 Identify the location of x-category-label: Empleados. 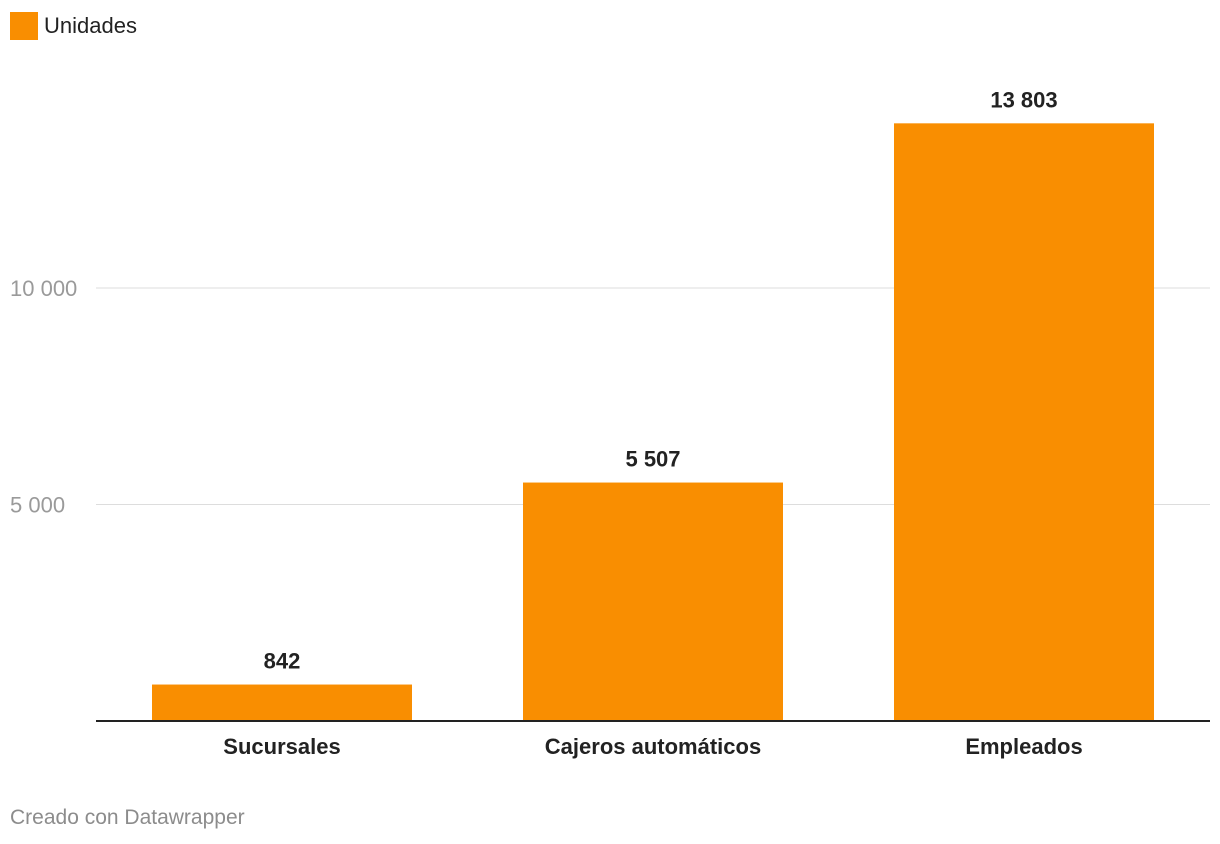
(1023, 746).